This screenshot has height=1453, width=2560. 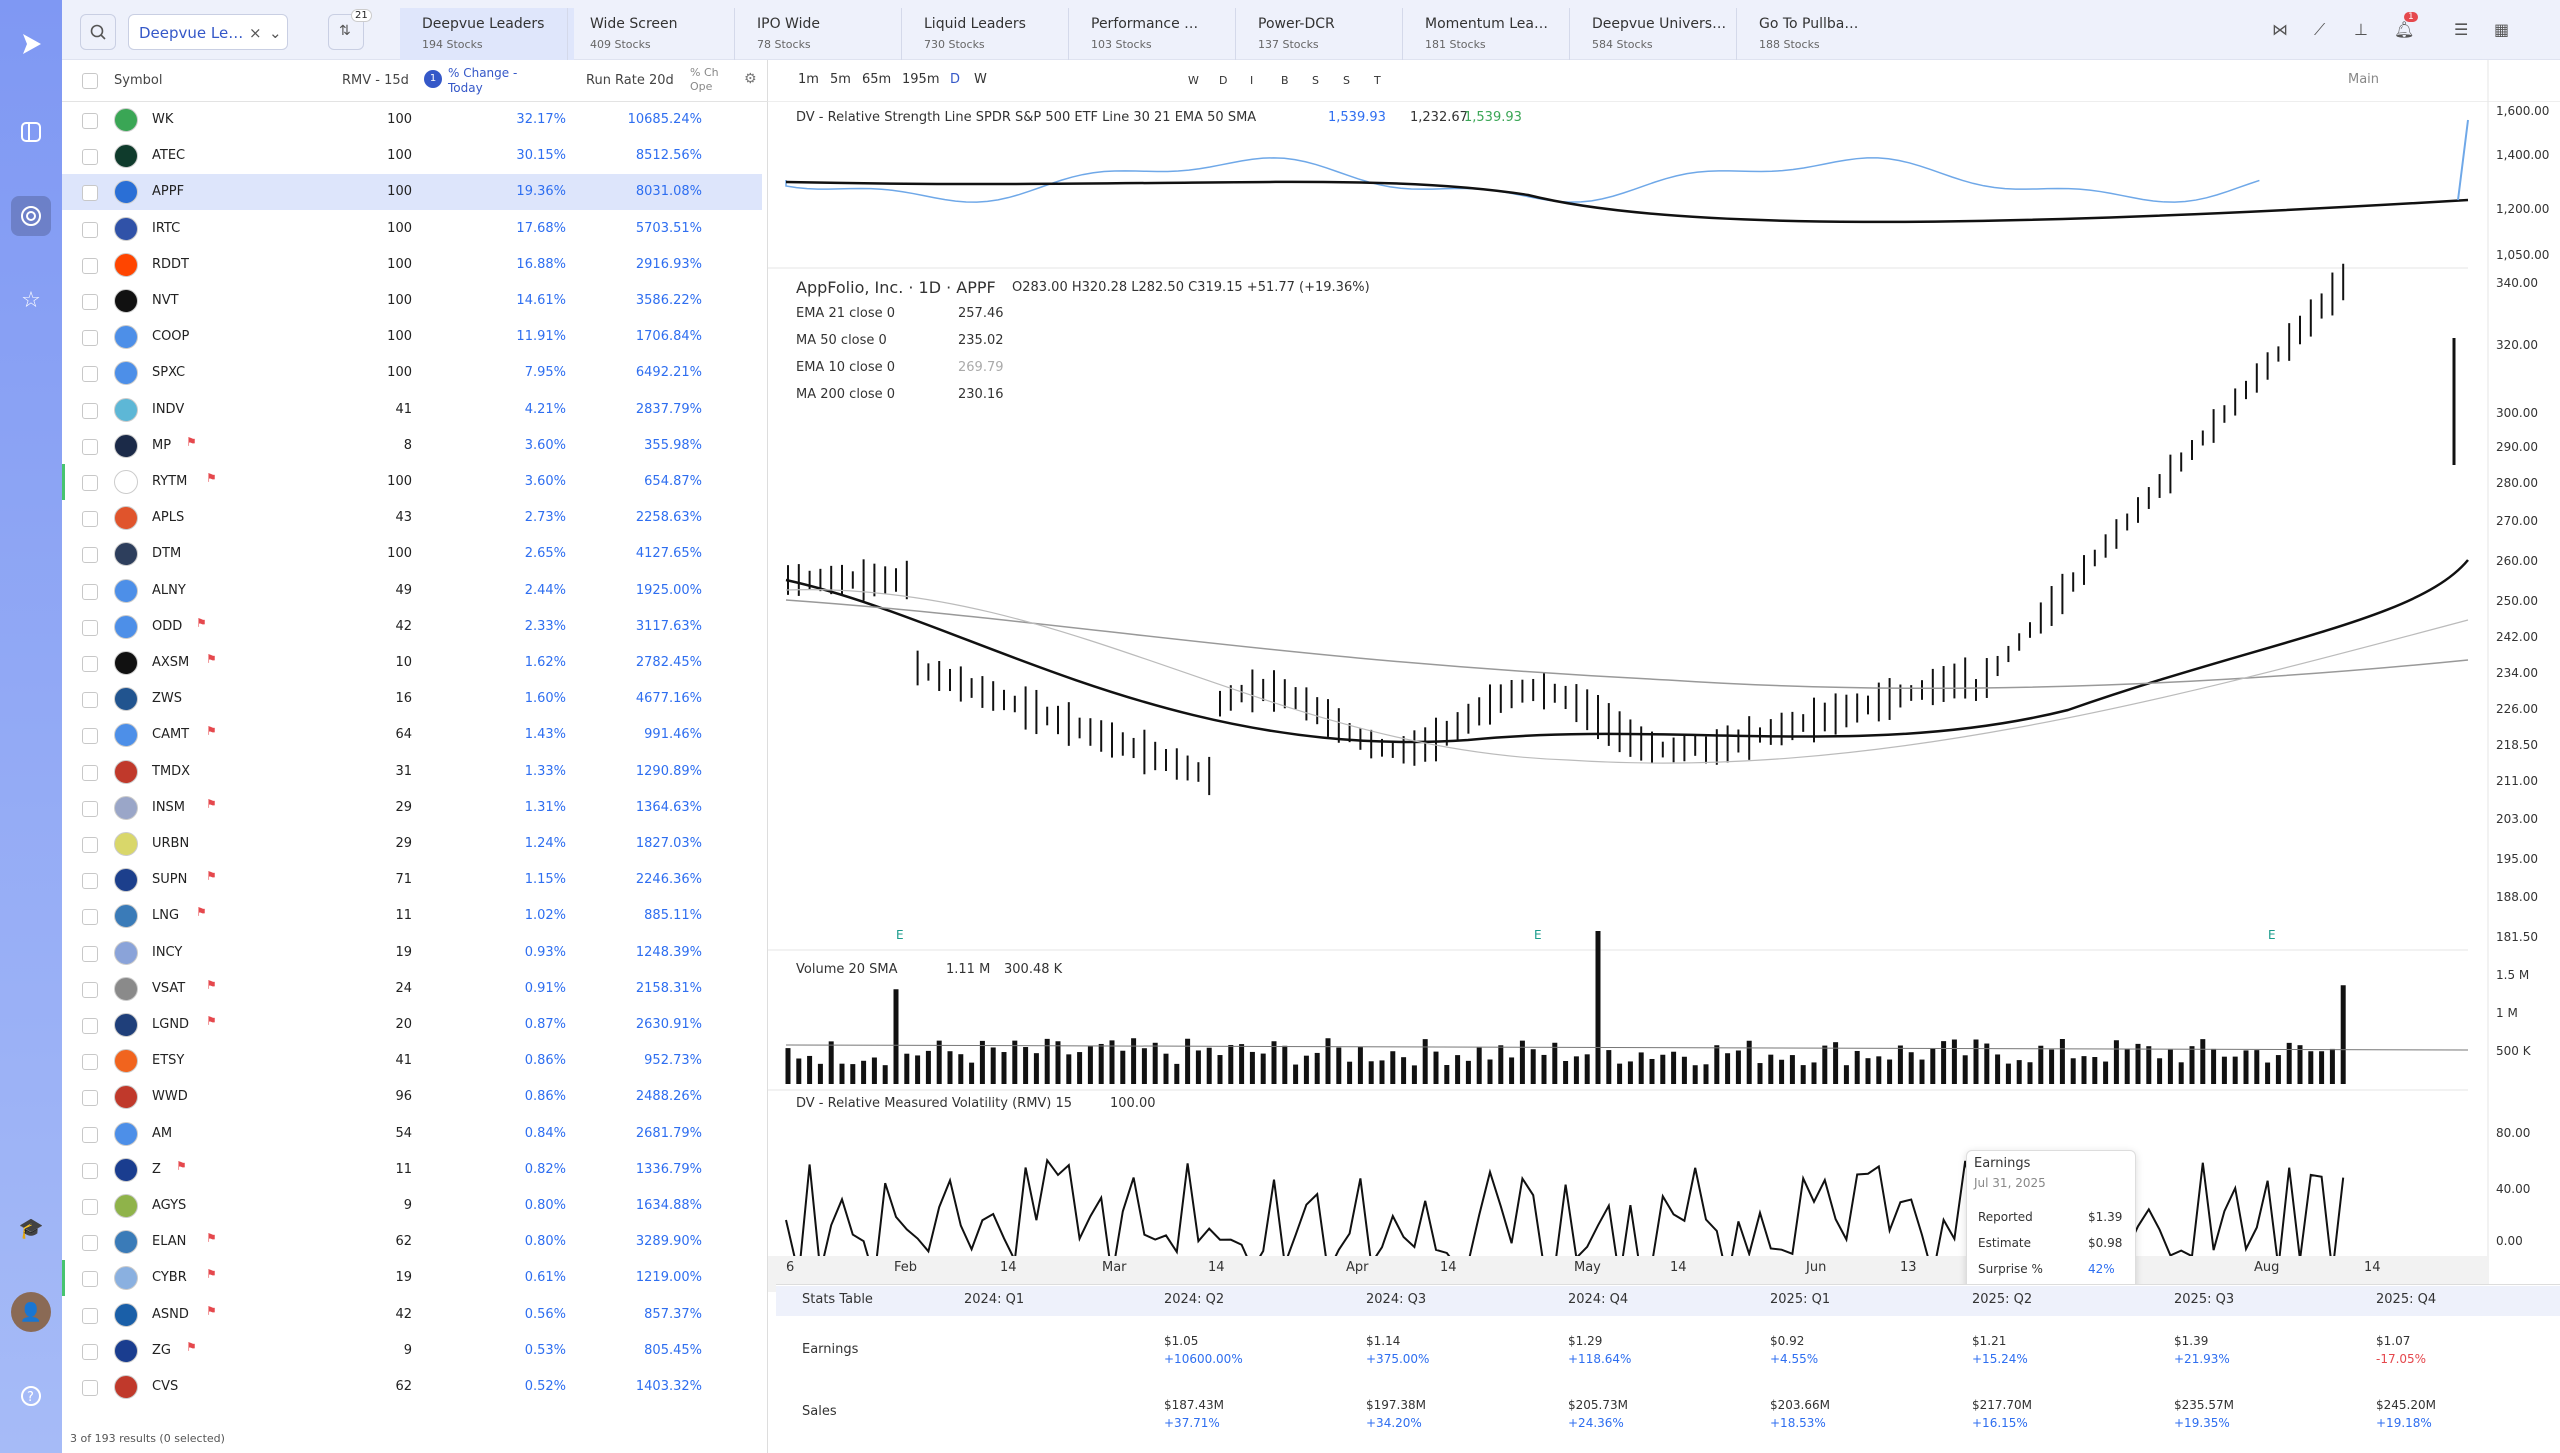 What do you see at coordinates (168, 1061) in the screenshot?
I see `symbol: ETSY` at bounding box center [168, 1061].